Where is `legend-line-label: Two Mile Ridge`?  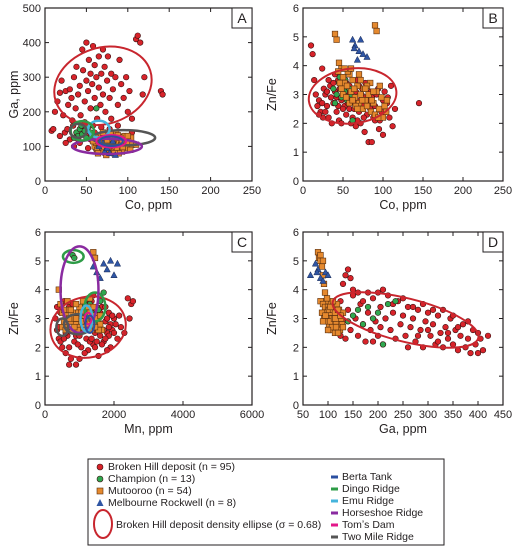 legend-line-label: Two Mile Ridge is located at coordinates (378, 537).